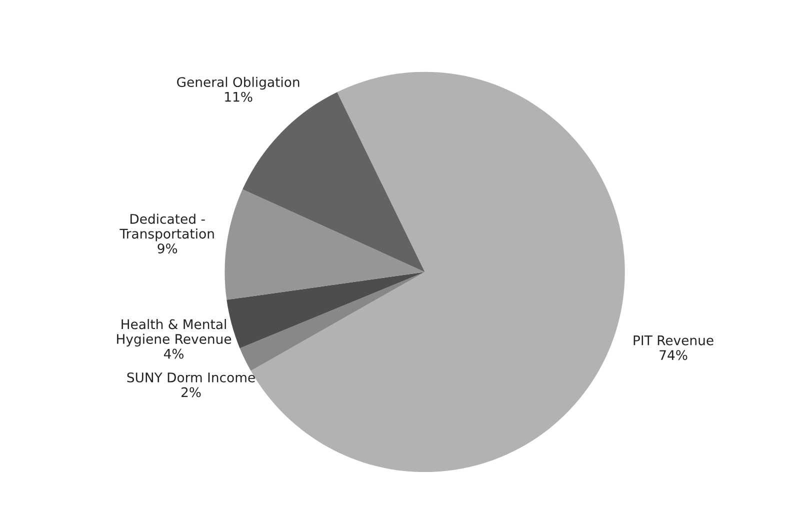  What do you see at coordinates (191, 392) in the screenshot?
I see `data-label: 2%` at bounding box center [191, 392].